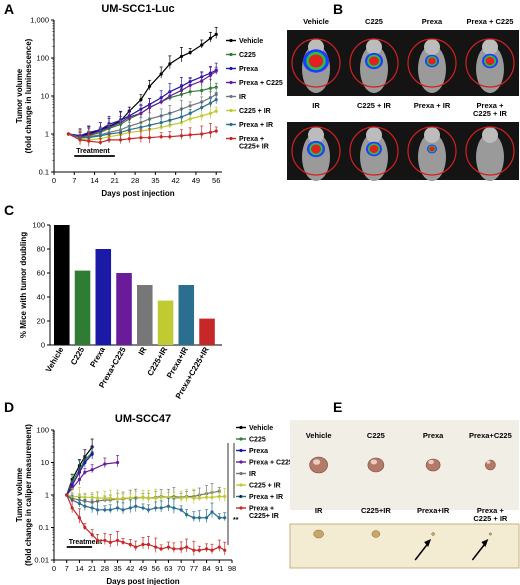  I want to click on image-label: C225, so click(374, 21).